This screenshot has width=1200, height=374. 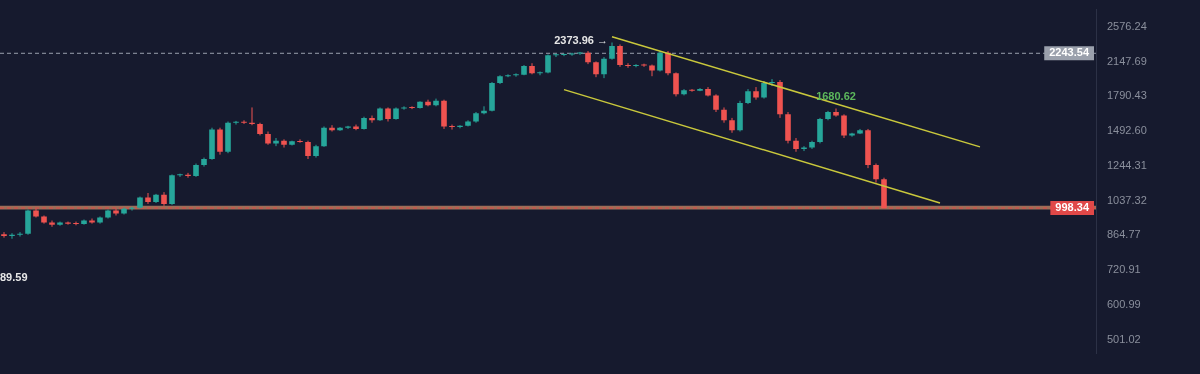 What do you see at coordinates (1127, 95) in the screenshot?
I see `y-tick-label: 1790.43` at bounding box center [1127, 95].